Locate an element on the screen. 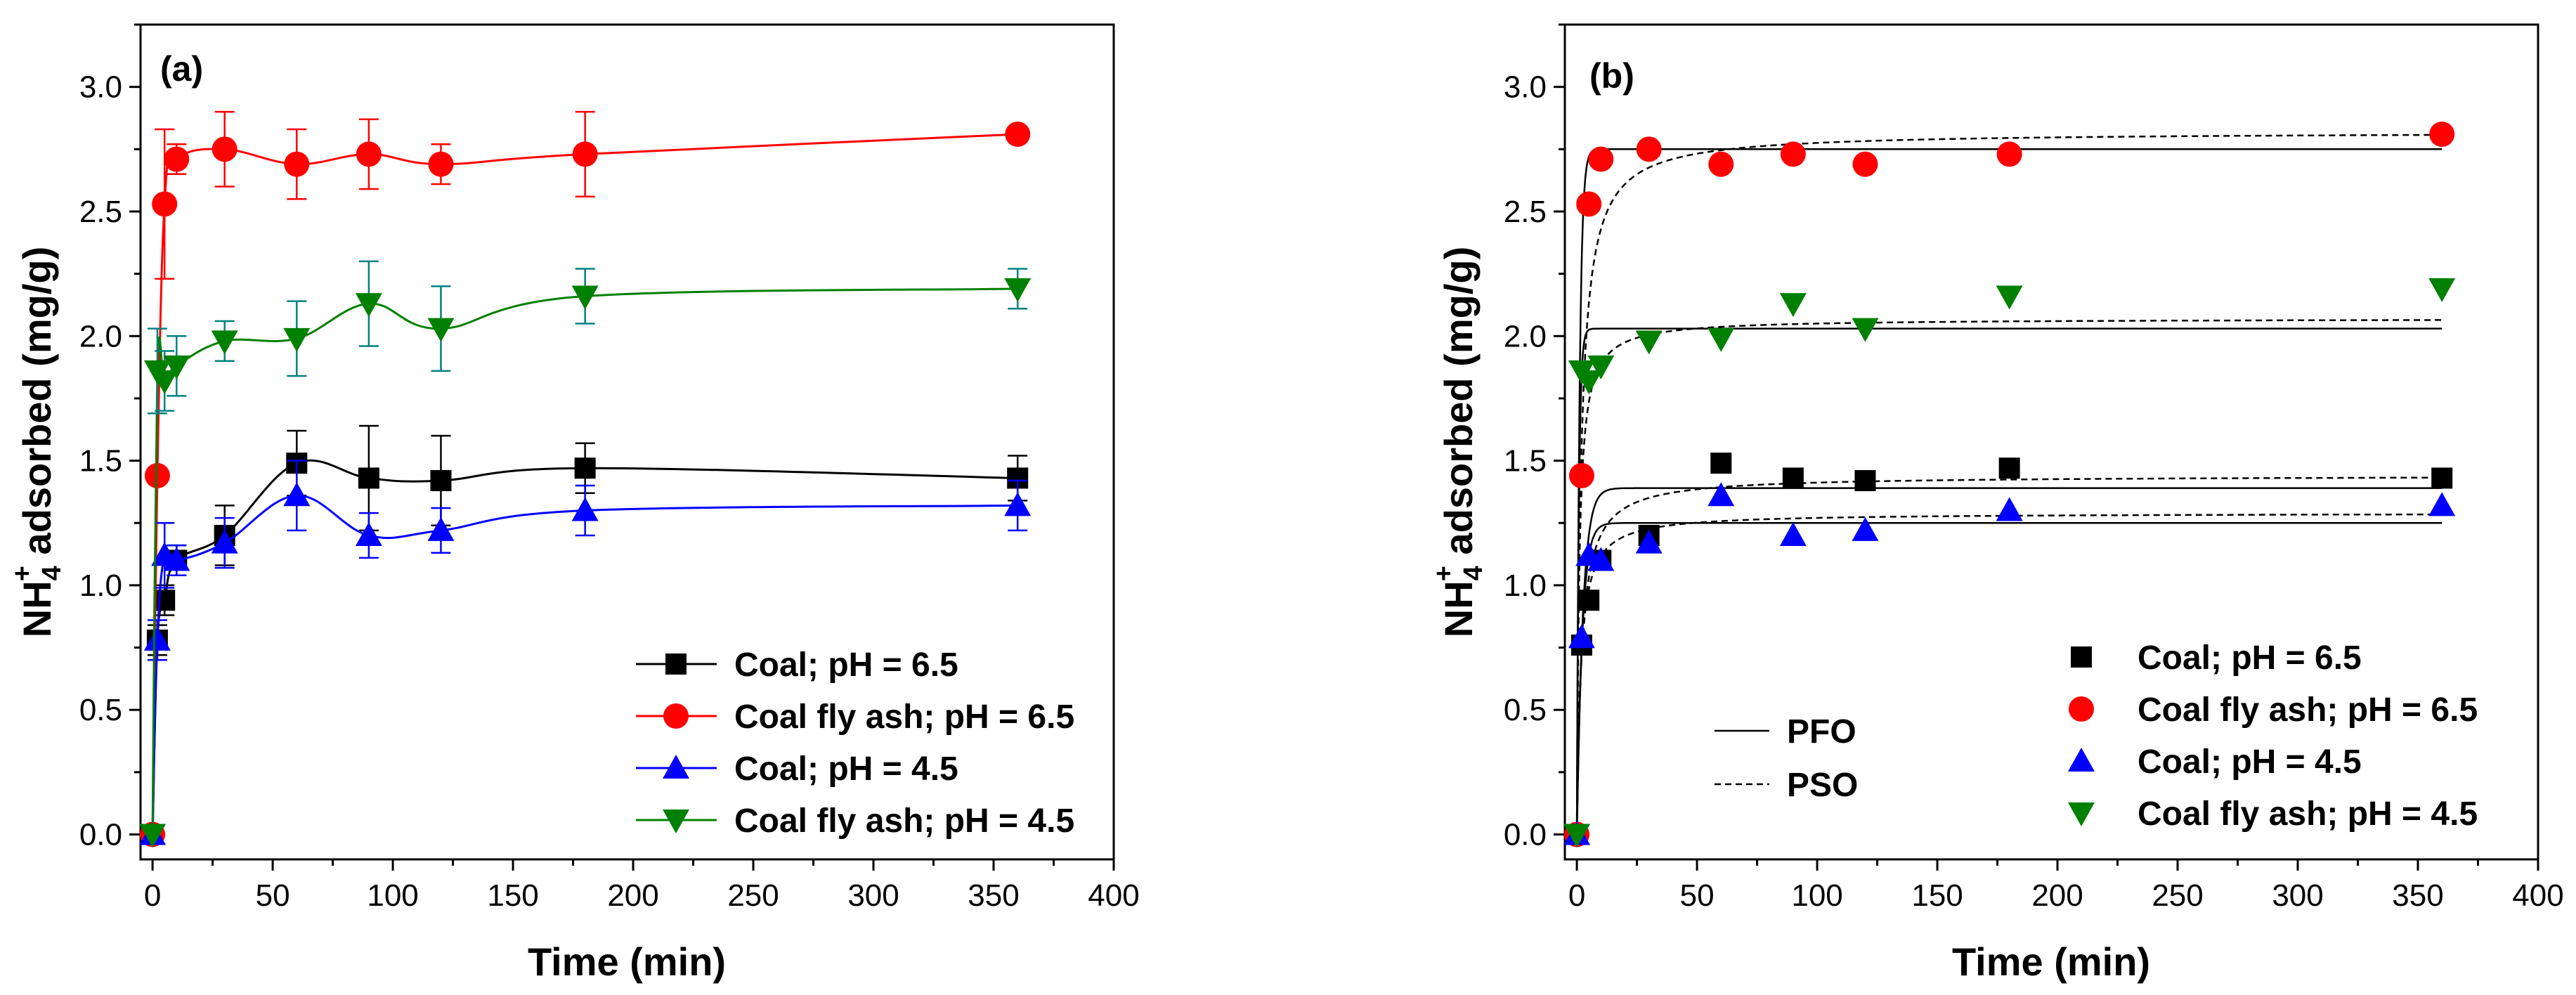 Image resolution: width=2576 pixels, height=995 pixels. x-tick-label: 300 is located at coordinates (873, 895).